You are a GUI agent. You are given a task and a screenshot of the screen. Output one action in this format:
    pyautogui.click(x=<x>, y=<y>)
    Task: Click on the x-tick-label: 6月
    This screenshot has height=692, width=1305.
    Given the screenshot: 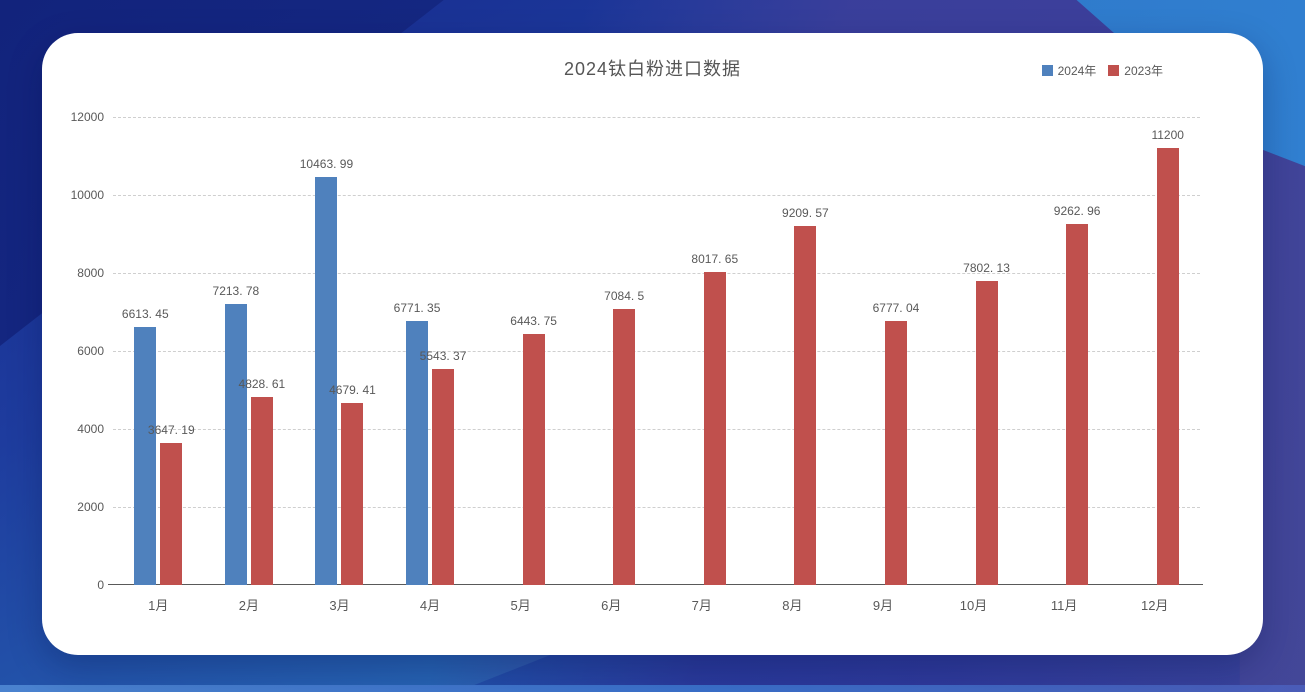 What is the action you would take?
    pyautogui.click(x=611, y=605)
    